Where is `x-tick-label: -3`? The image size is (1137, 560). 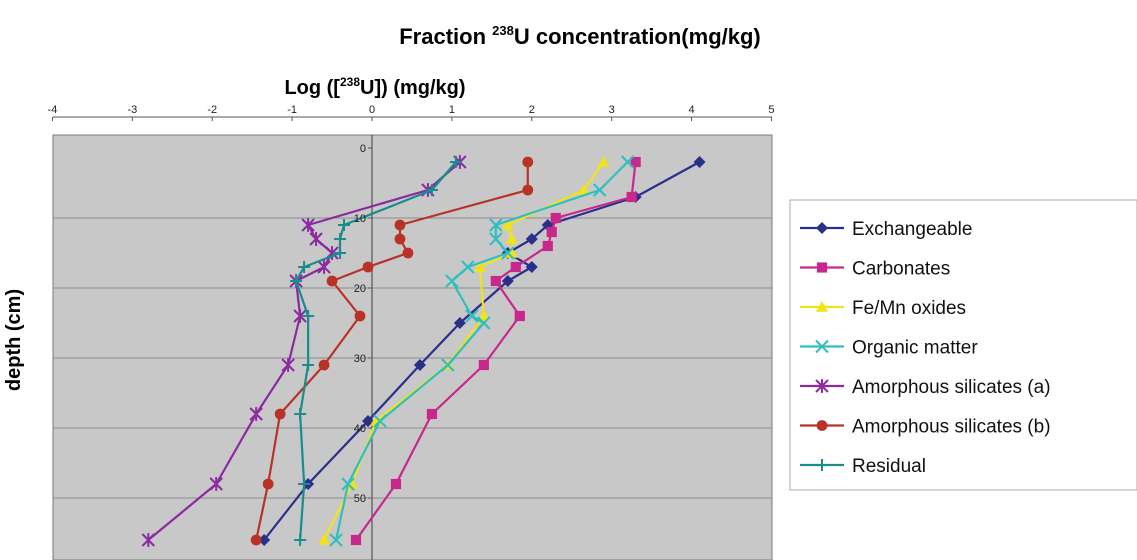
x-tick-label: -3 is located at coordinates (132, 110).